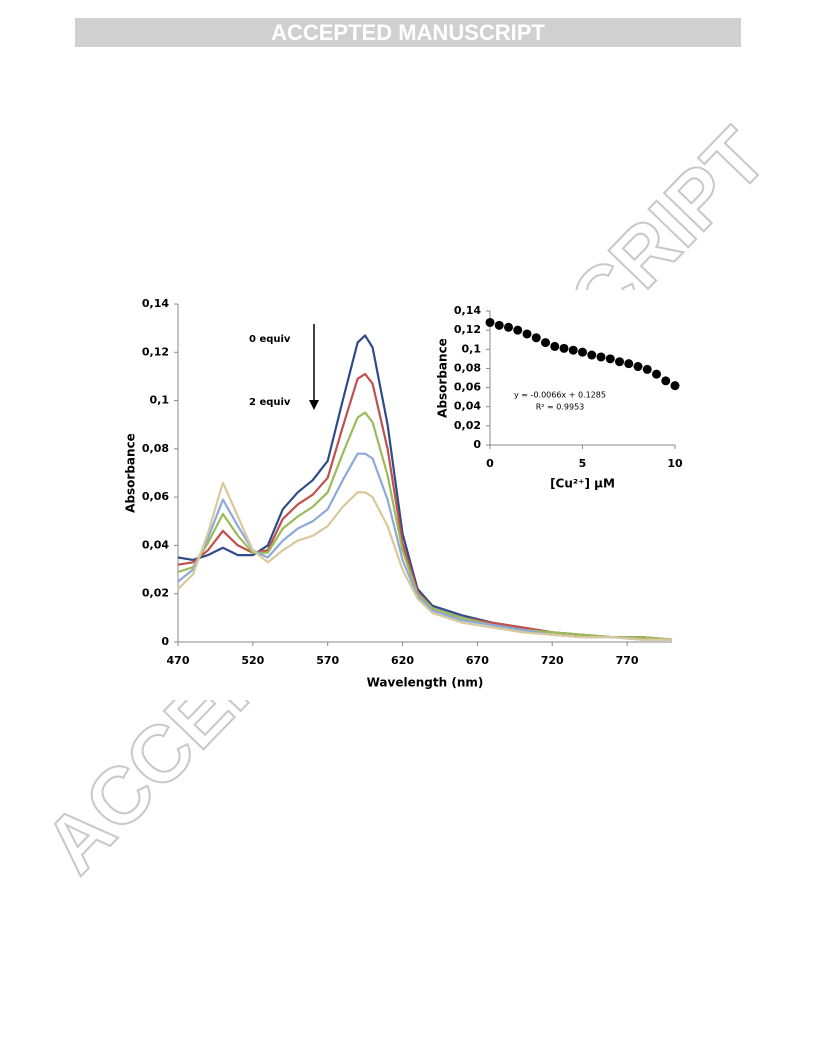 The image size is (816, 1056). Describe the element at coordinates (552, 660) in the screenshot. I see `x-tick-label: 720` at that location.